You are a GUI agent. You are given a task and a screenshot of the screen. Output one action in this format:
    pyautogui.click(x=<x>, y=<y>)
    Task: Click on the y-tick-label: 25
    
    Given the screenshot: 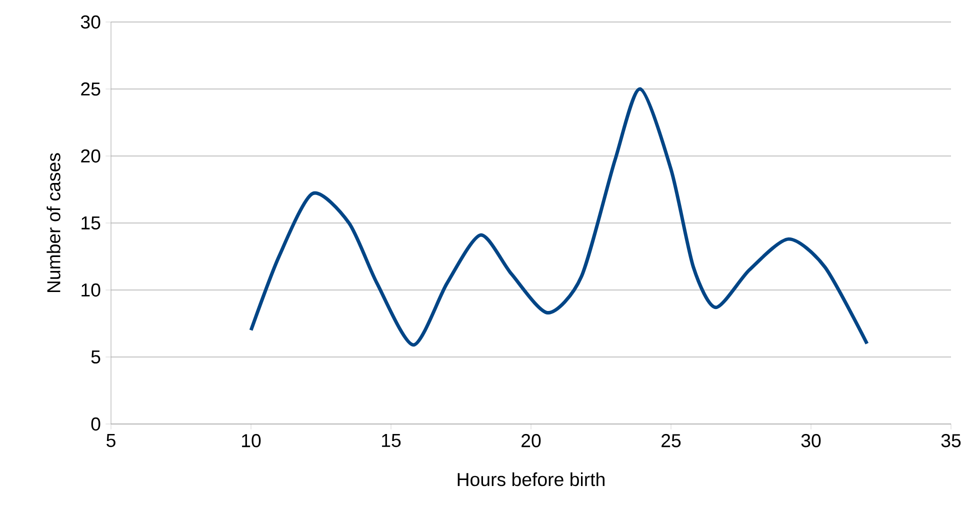 What is the action you would take?
    pyautogui.click(x=90, y=89)
    